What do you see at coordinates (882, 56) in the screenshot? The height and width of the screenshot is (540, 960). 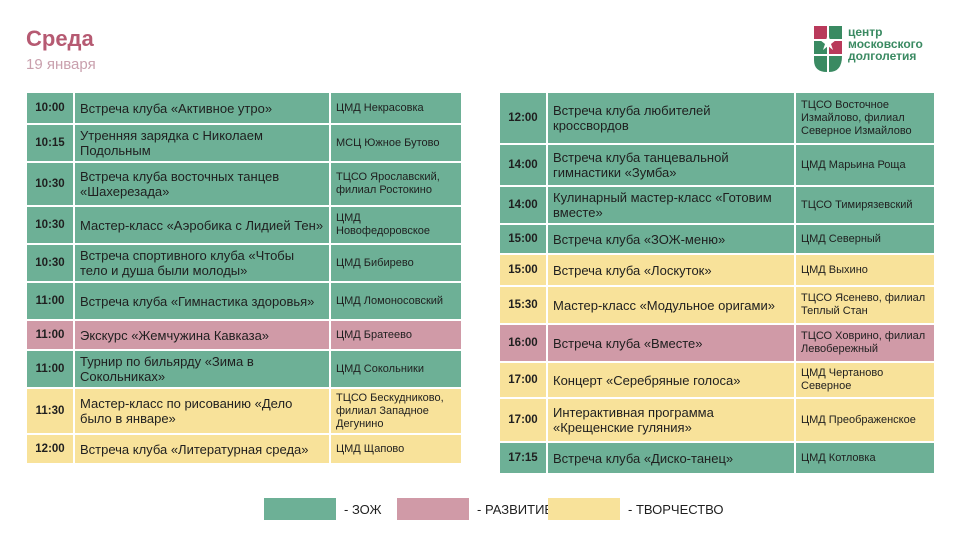 I see `logo-line-3: долголетия` at bounding box center [882, 56].